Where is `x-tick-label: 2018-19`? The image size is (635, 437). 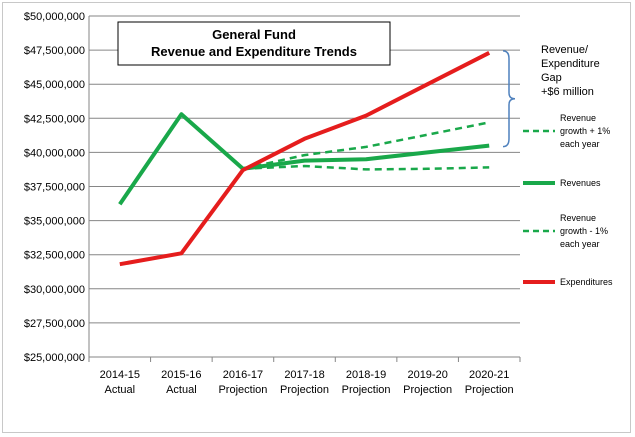
x-tick-label: 2018-19 is located at coordinates (366, 375).